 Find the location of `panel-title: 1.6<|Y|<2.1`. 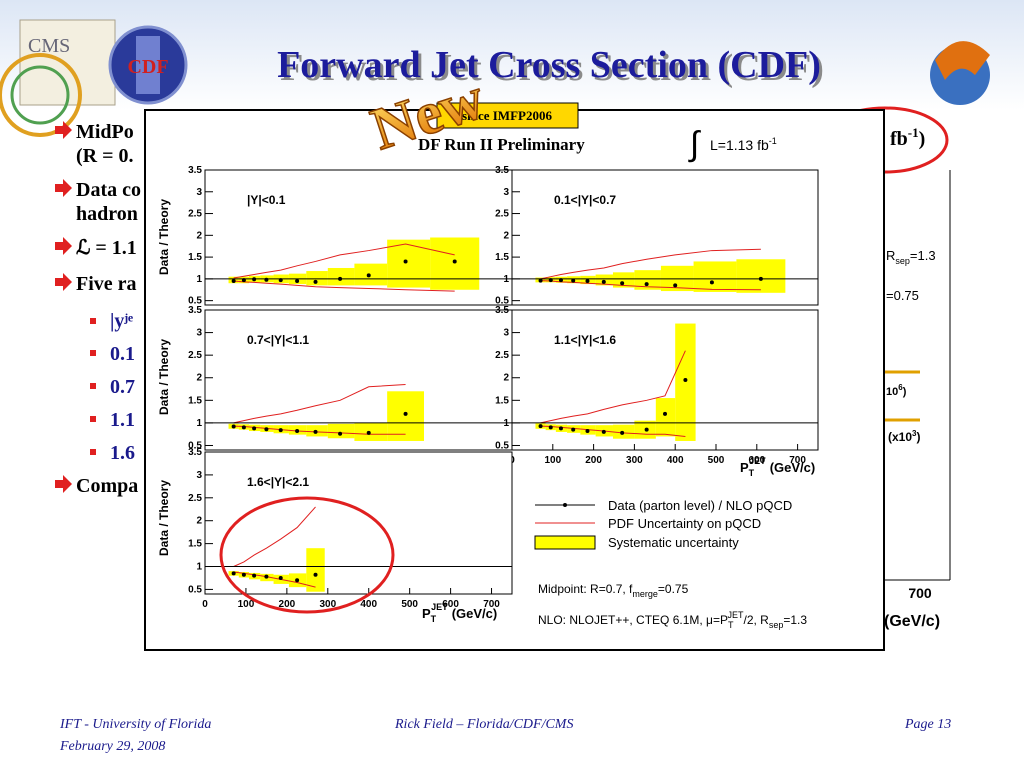

panel-title: 1.6<|Y|<2.1 is located at coordinates (278, 482).